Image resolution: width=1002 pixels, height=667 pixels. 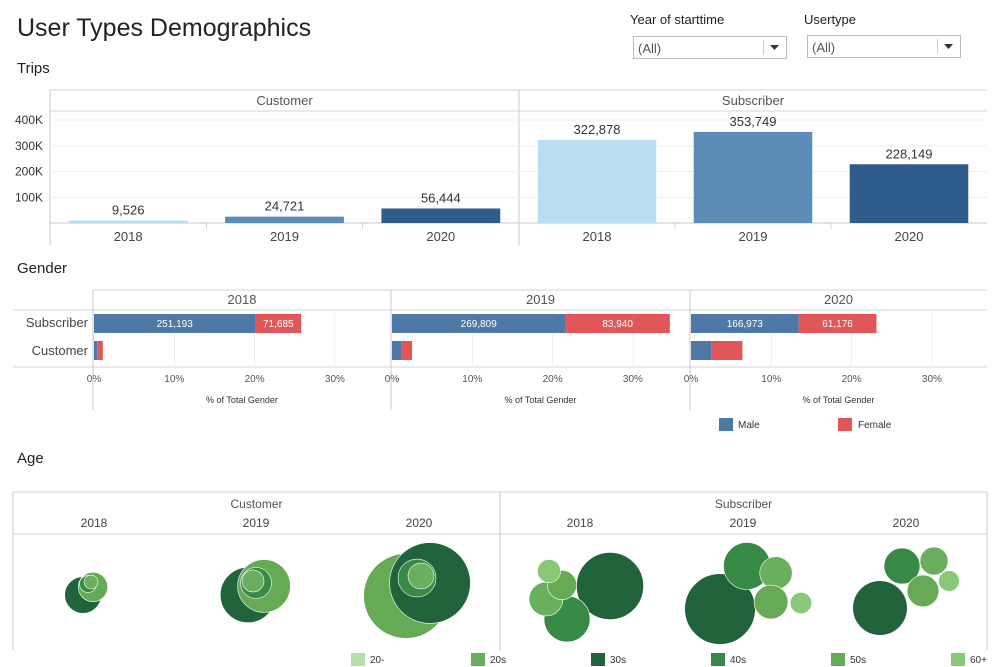 I want to click on panel-header: 2019, so click(x=540, y=299).